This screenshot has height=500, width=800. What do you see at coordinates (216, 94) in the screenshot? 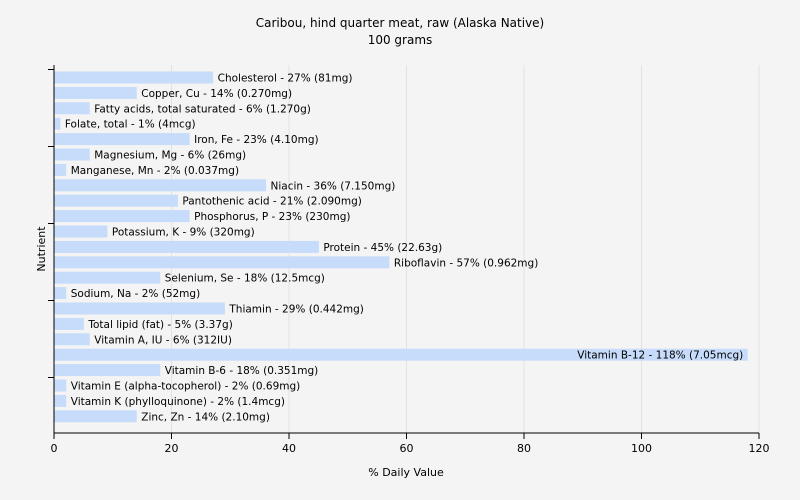
I see `bar-label: Copper, Cu - 14% (0.270mg)` at bounding box center [216, 94].